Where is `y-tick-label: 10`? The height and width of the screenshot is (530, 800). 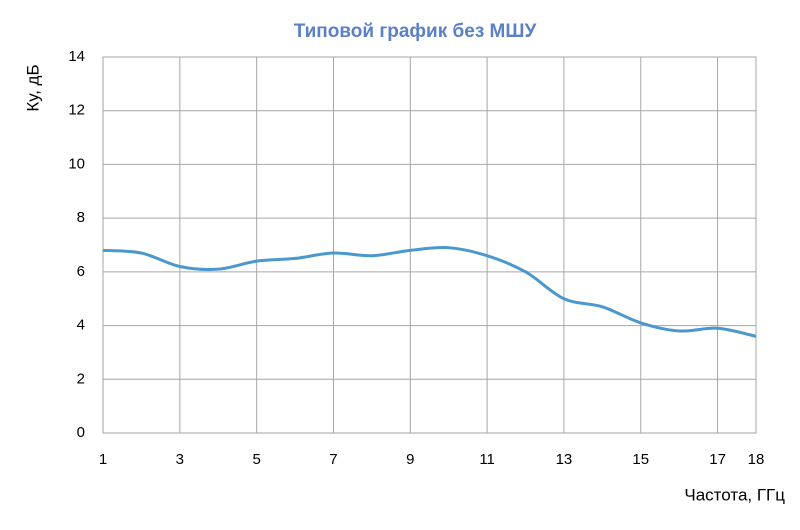 y-tick-label: 10 is located at coordinates (76, 163).